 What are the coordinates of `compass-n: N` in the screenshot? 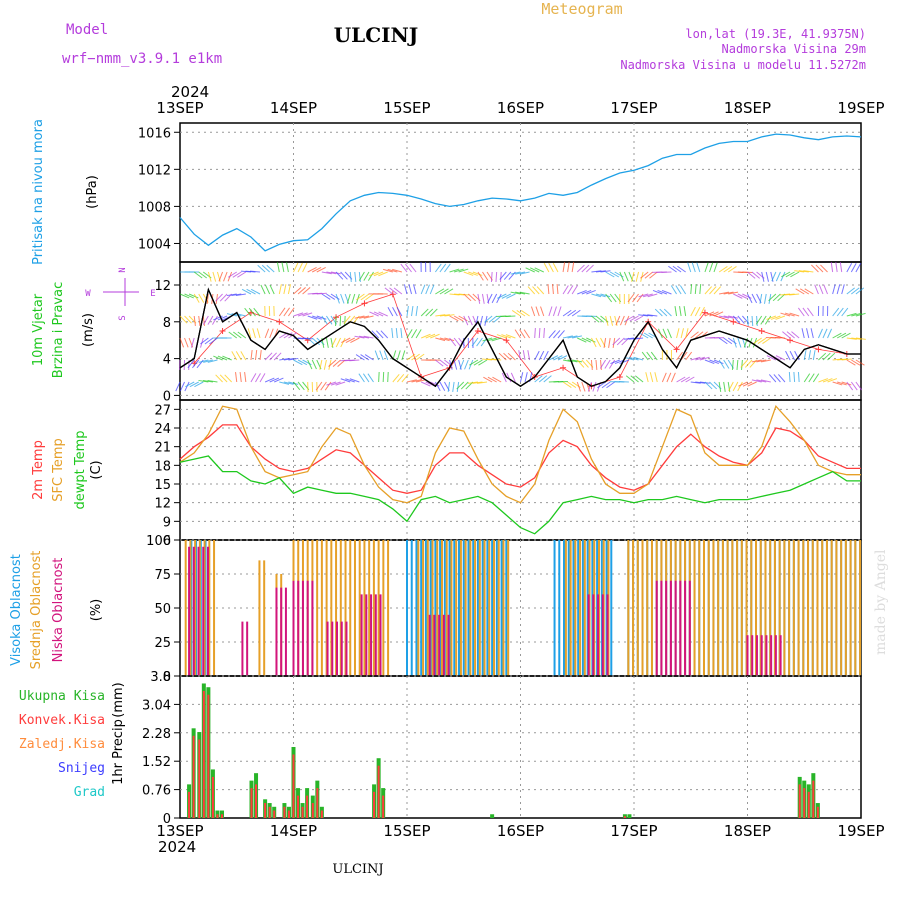 It's located at (123, 269).